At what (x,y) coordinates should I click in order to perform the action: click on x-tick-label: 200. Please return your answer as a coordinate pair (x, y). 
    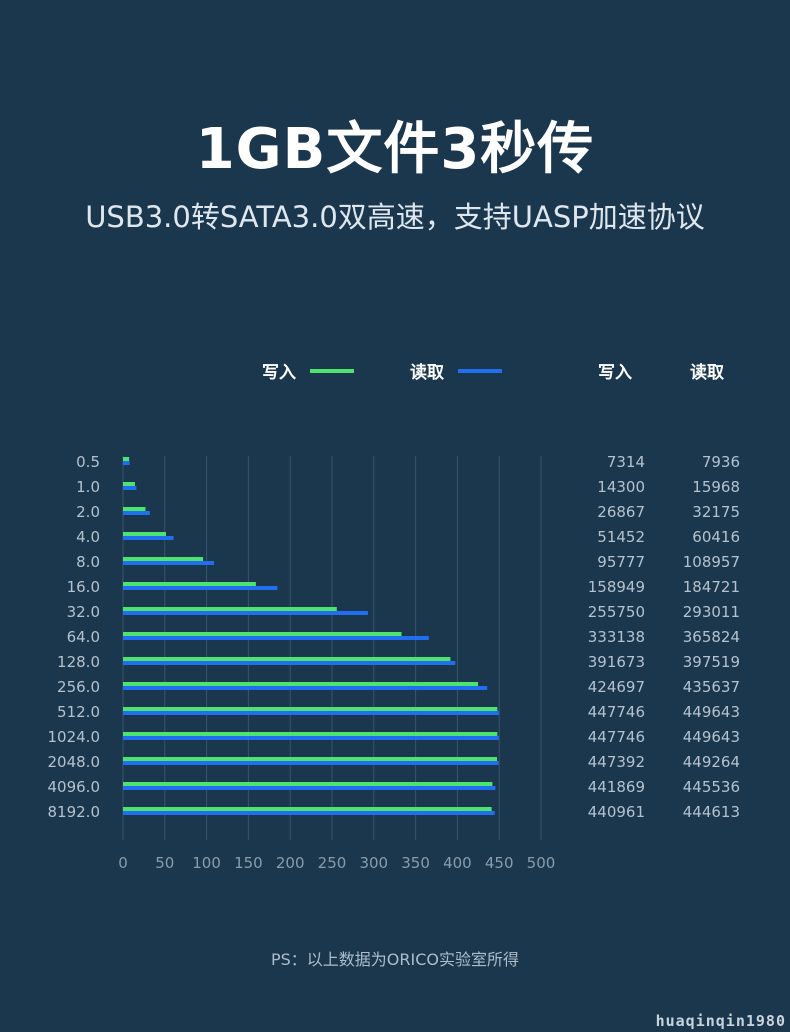
    Looking at the image, I should click on (290, 863).